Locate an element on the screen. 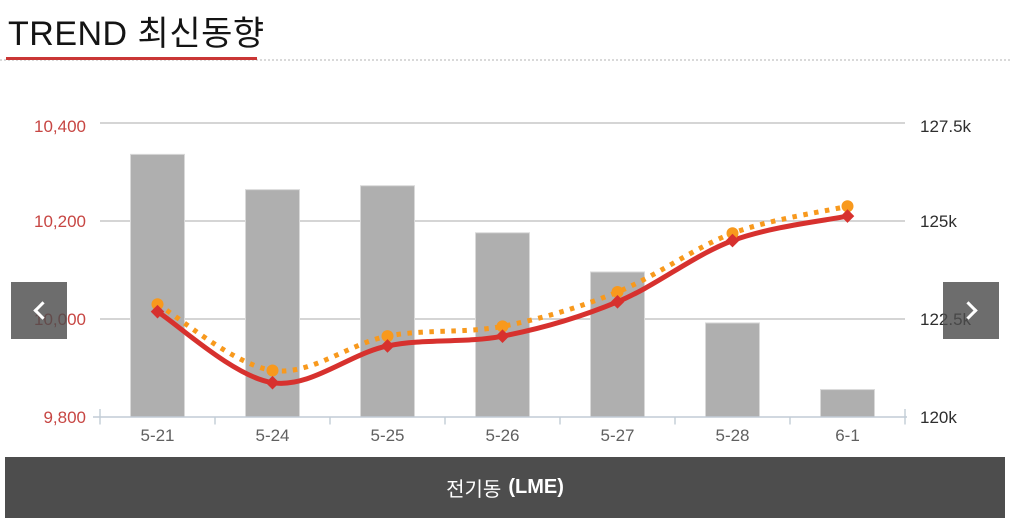 The image size is (1010, 522). x-axis-label: 5-26 is located at coordinates (502, 435).